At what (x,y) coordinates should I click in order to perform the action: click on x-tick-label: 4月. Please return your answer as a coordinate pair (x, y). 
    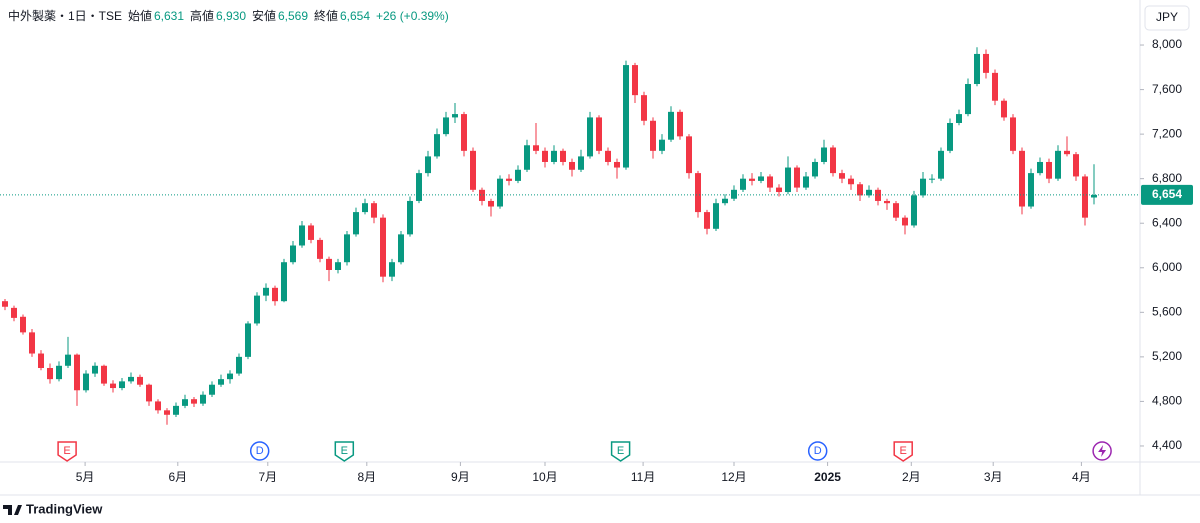
    Looking at the image, I should click on (1081, 477).